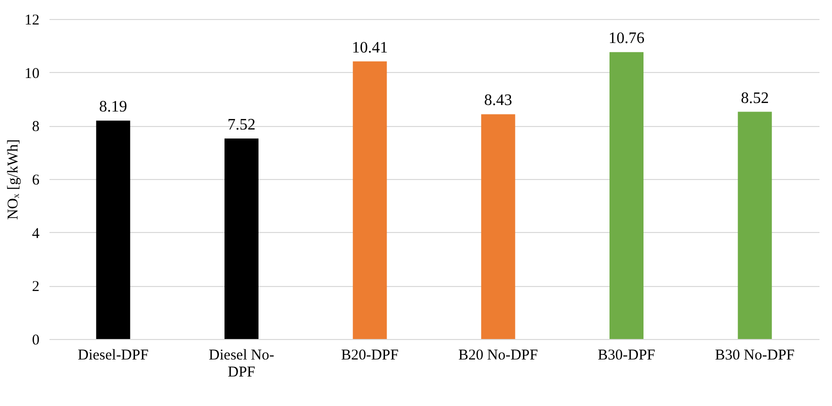 The height and width of the screenshot is (406, 832). Describe the element at coordinates (14, 179) in the screenshot. I see `y-axis-title: NOₓ [g/kWh]` at that location.